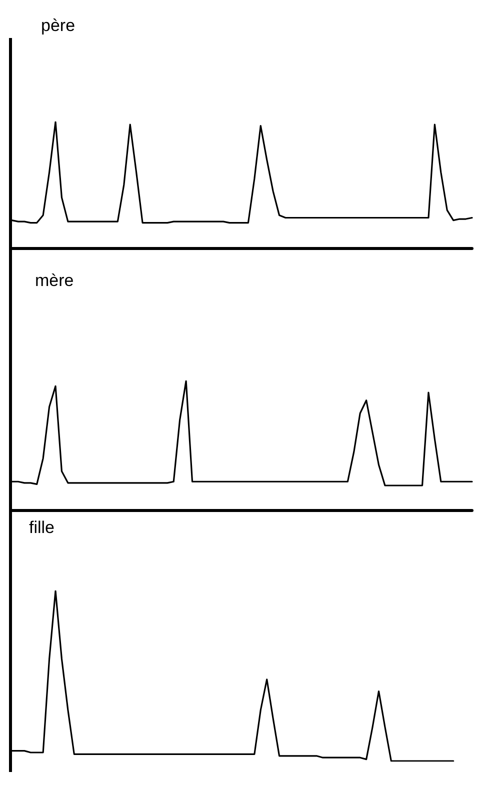 The width and height of the screenshot is (479, 787). Describe the element at coordinates (42, 527) in the screenshot. I see `chart-title: fille` at that location.